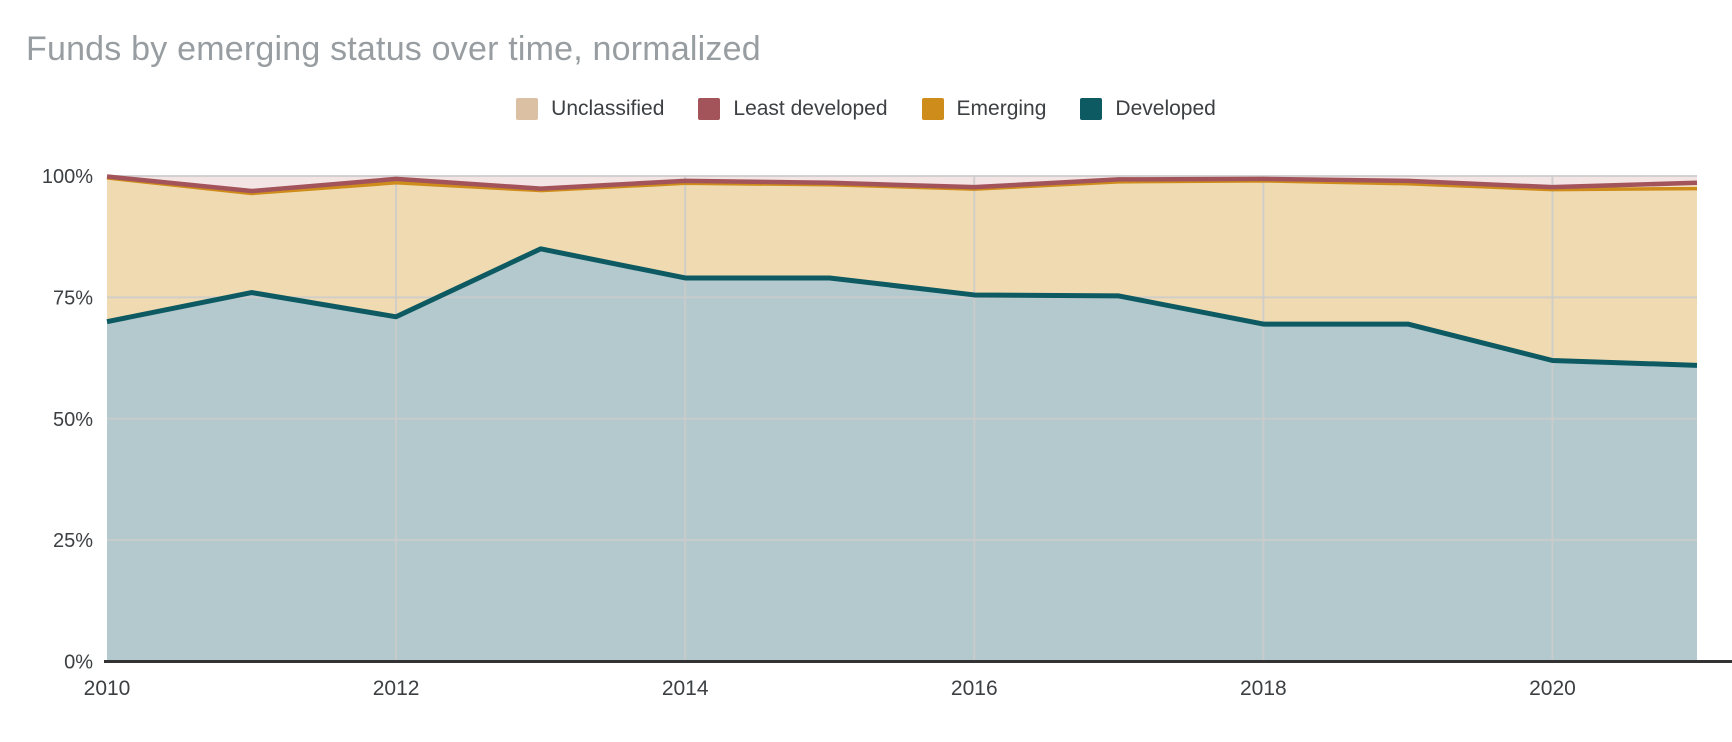  Describe the element at coordinates (1263, 688) in the screenshot. I see `x-tick-label: 2018` at that location.